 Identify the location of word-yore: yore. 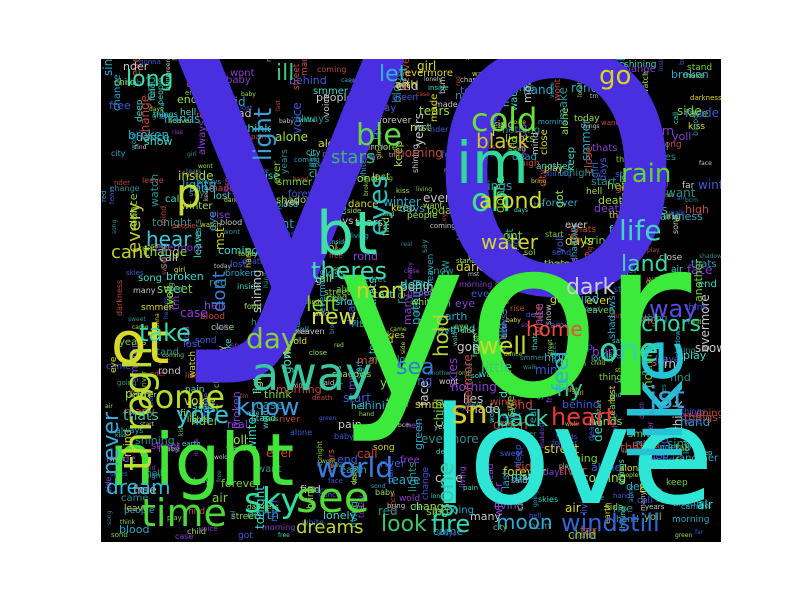
(202, 415).